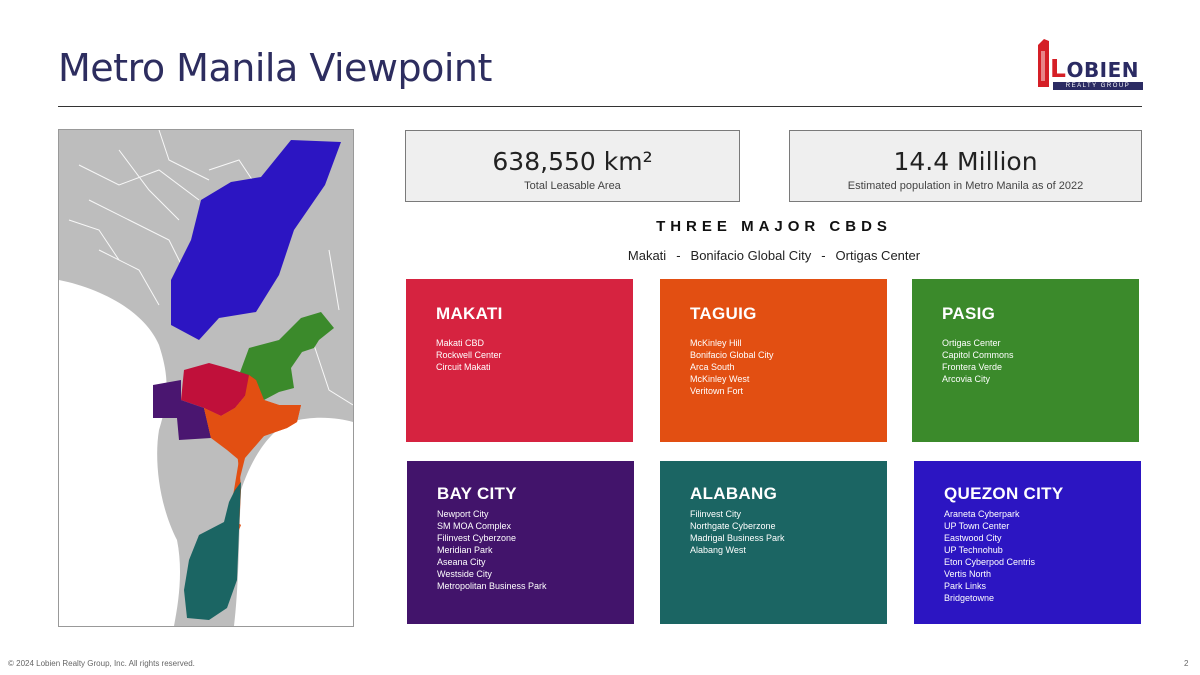 The height and width of the screenshot is (675, 1200). What do you see at coordinates (293, 521) in the screenshot?
I see `laguna-lake` at bounding box center [293, 521].